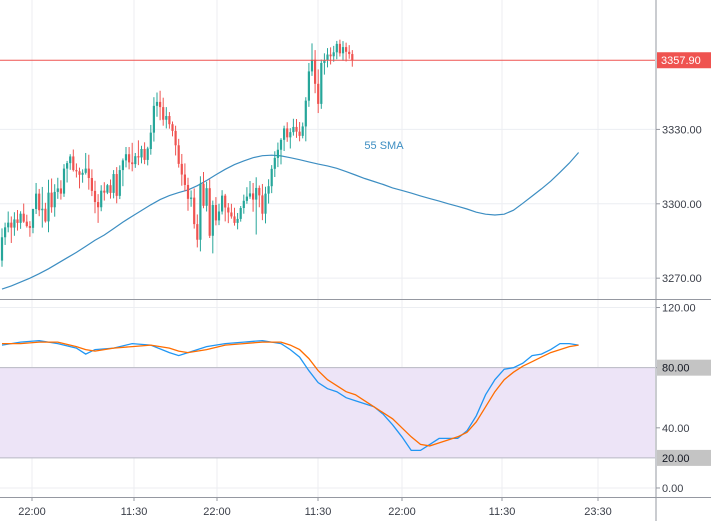 The width and height of the screenshot is (711, 521). What do you see at coordinates (315, 507) in the screenshot?
I see `time-axis: 22:00 11:30 22:00 11:30 22:00 11:30 23:30` at bounding box center [315, 507].